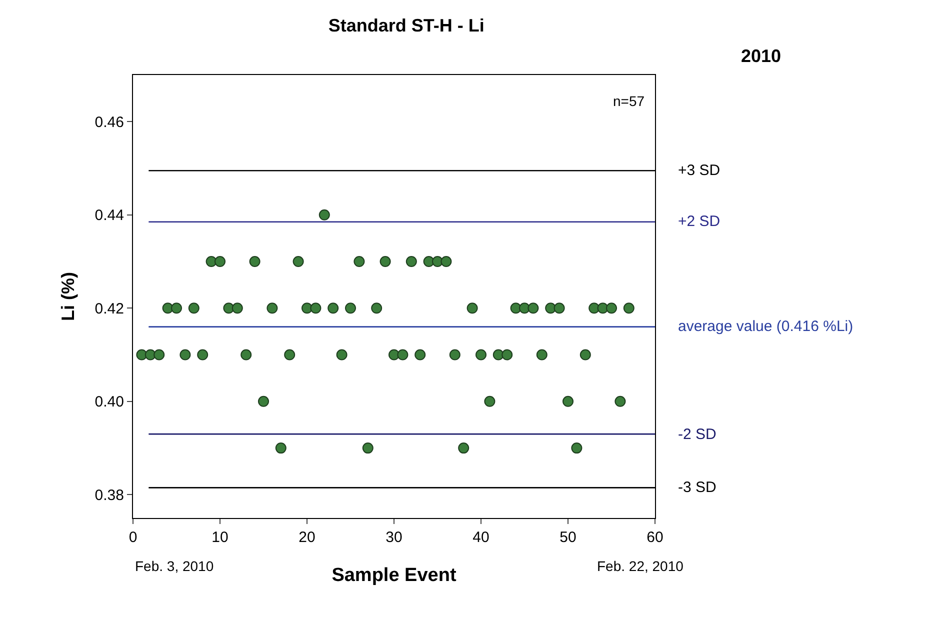  Describe the element at coordinates (481, 537) in the screenshot. I see `x-tick-label: 40` at that location.